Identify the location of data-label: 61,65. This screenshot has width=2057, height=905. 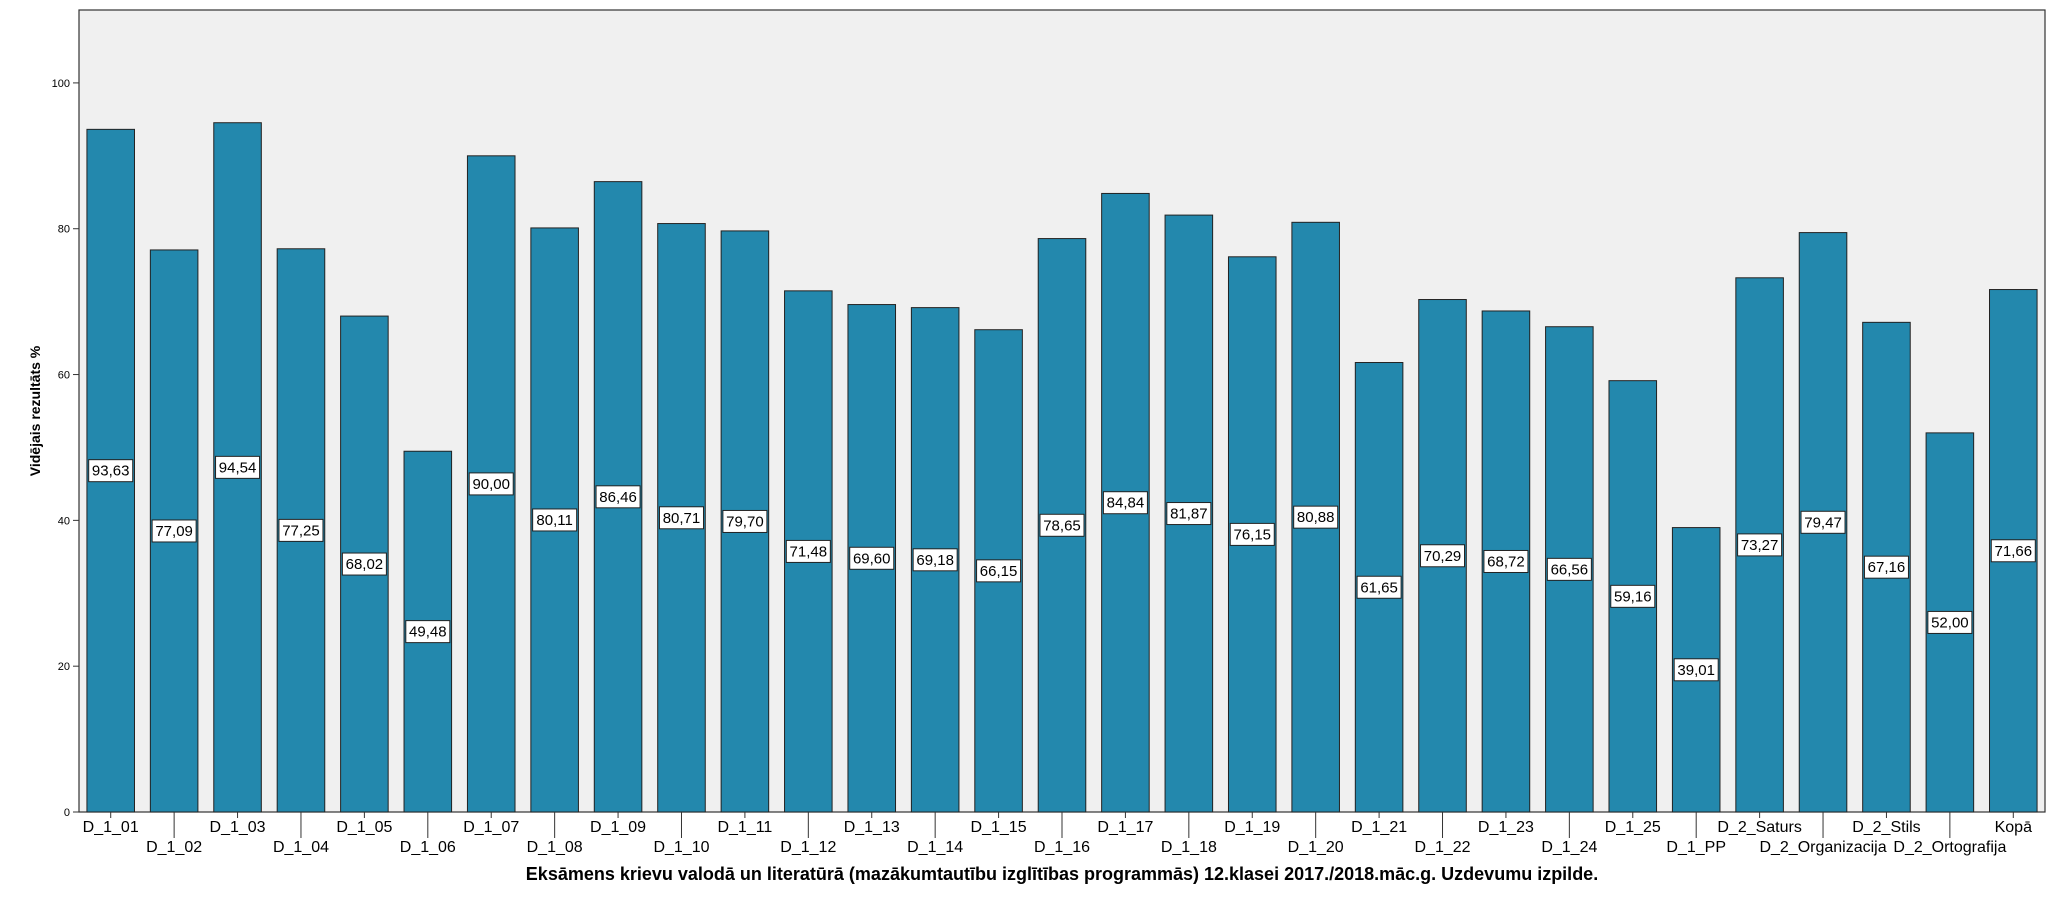
(1379, 587).